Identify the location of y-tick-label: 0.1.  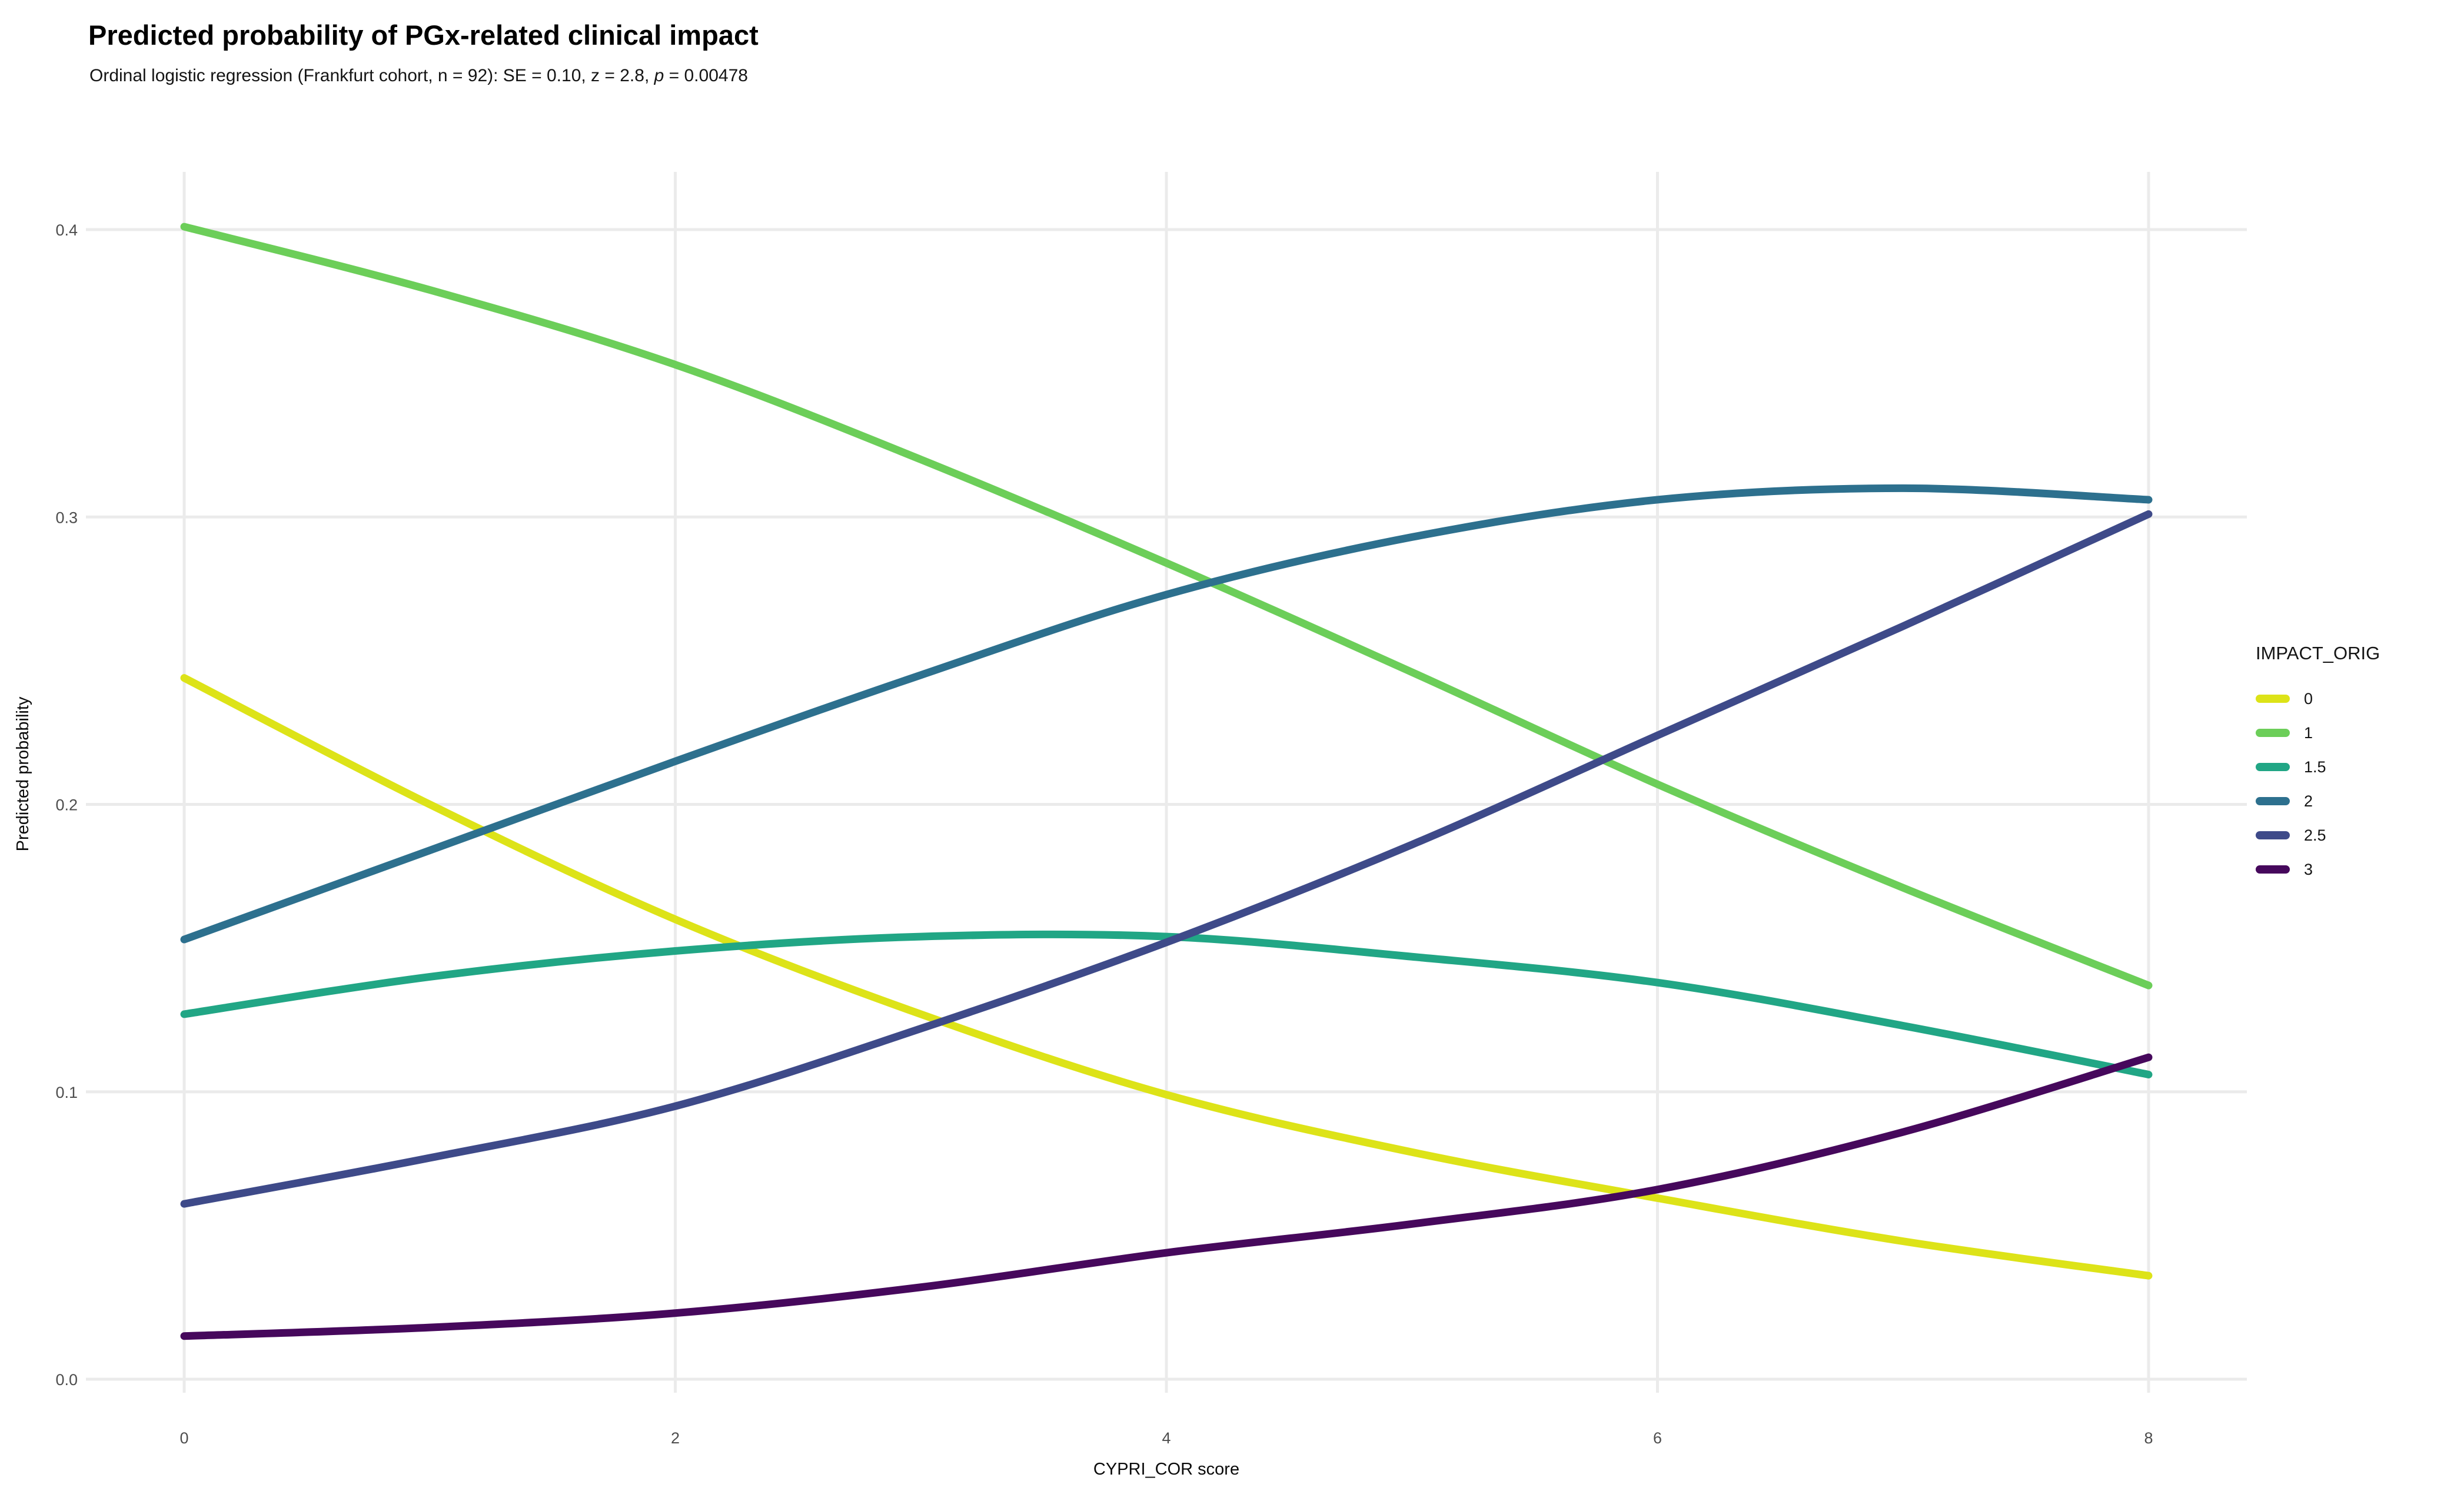
(66, 1092).